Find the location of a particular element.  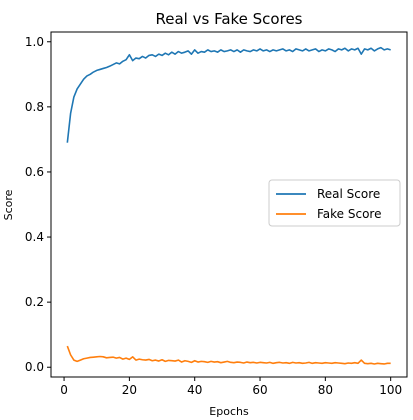

y-tick-label: 0.8 is located at coordinates (34, 107).